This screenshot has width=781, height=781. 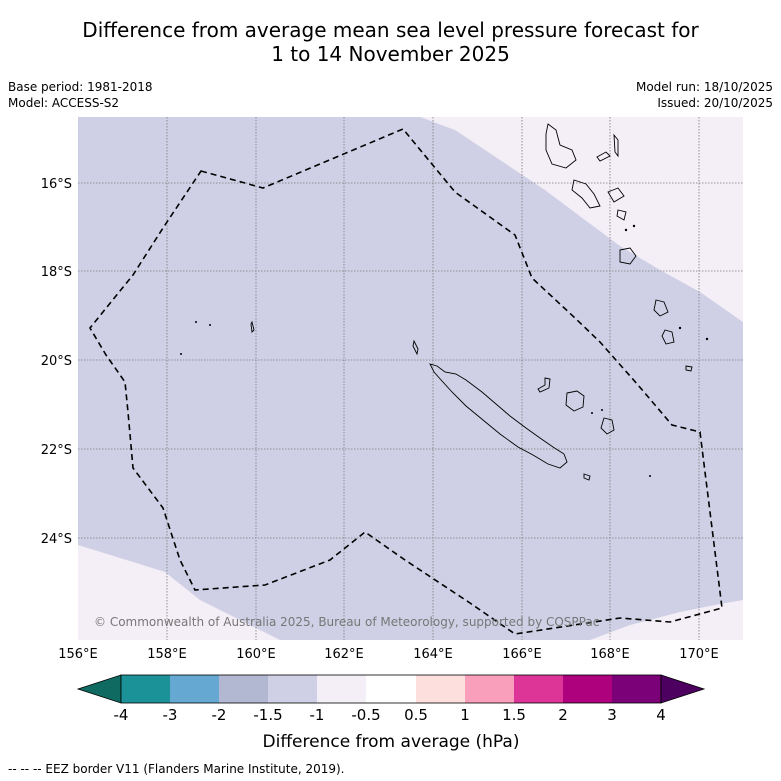 What do you see at coordinates (56, 450) in the screenshot?
I see `lat-label-22s: 22°S` at bounding box center [56, 450].